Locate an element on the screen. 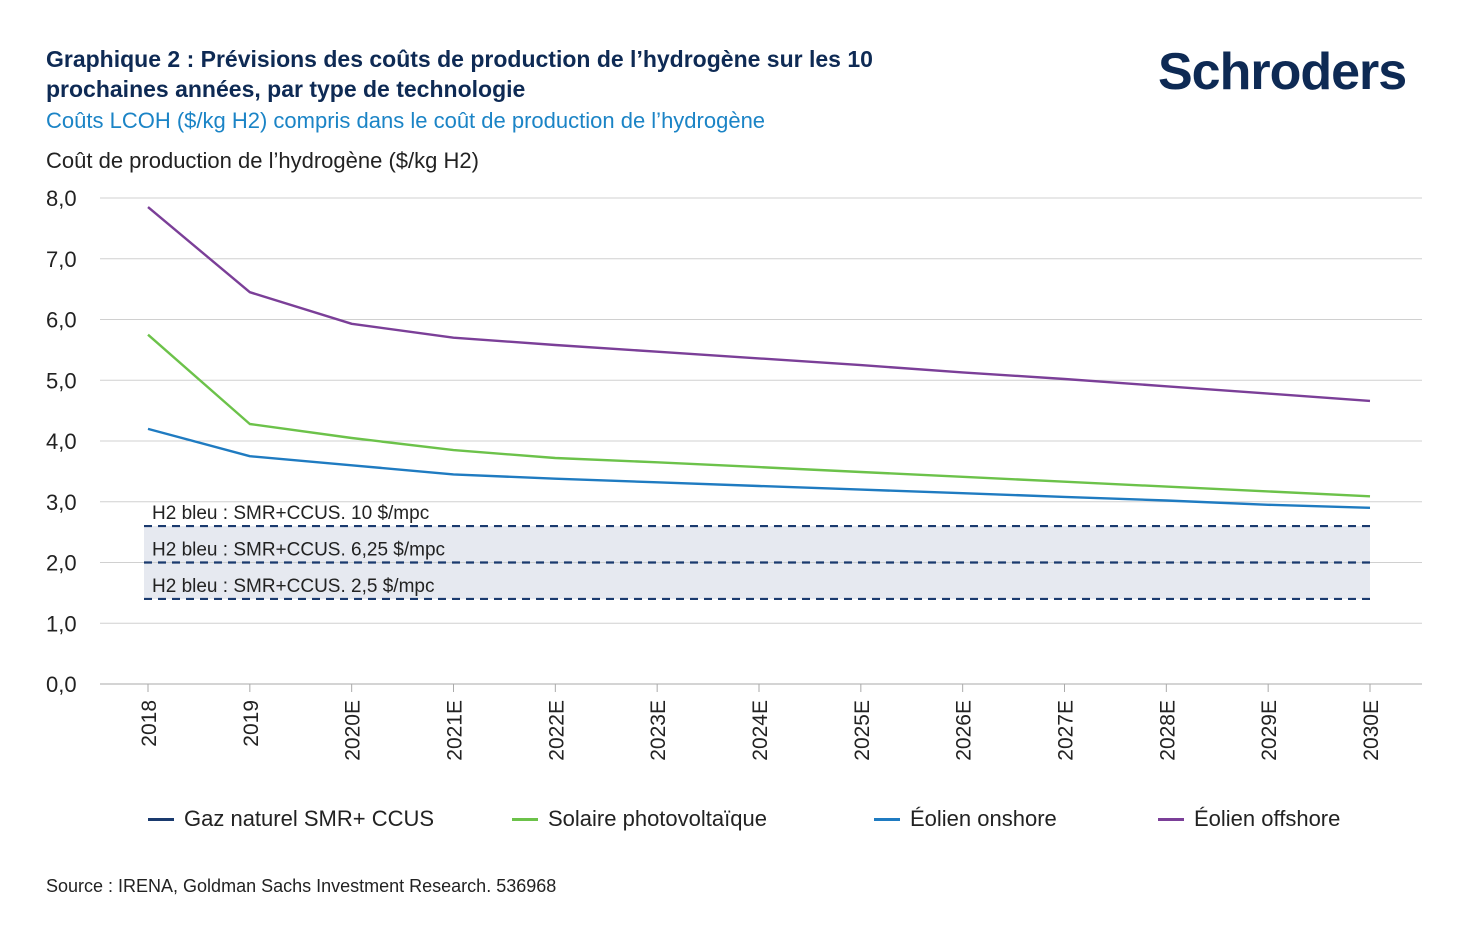 This screenshot has width=1472, height=950. legend-label-onshore: Éolien onshore is located at coordinates (983, 818).